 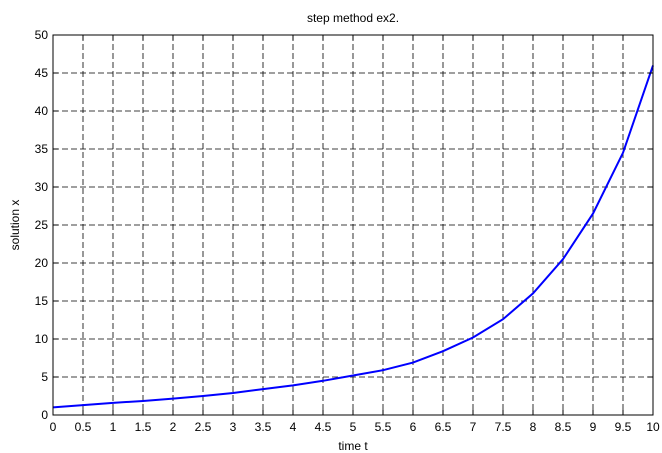 I want to click on x-tick-label: 0.5, so click(x=83, y=427).